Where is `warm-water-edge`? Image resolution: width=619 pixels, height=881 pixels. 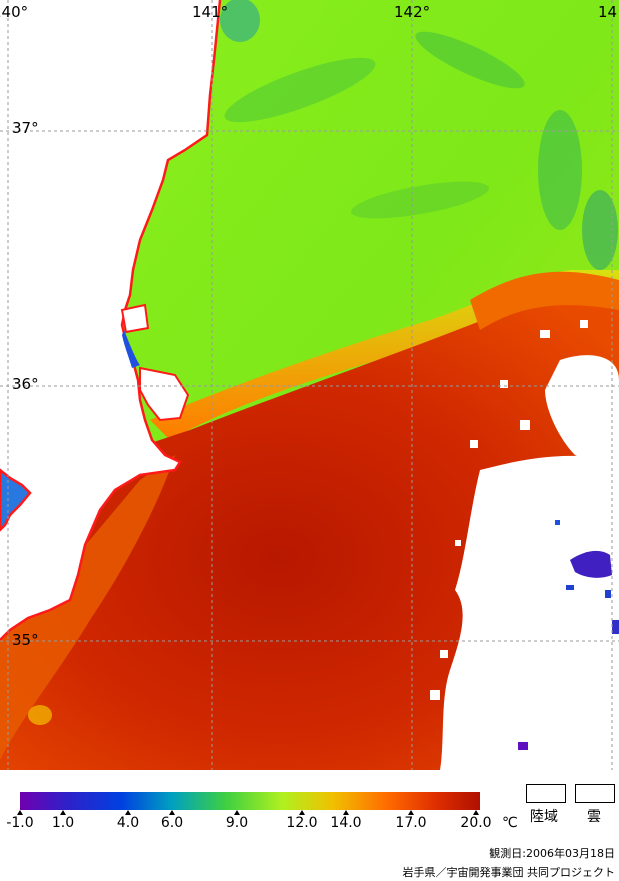 warm-water-edge is located at coordinates (544, 300).